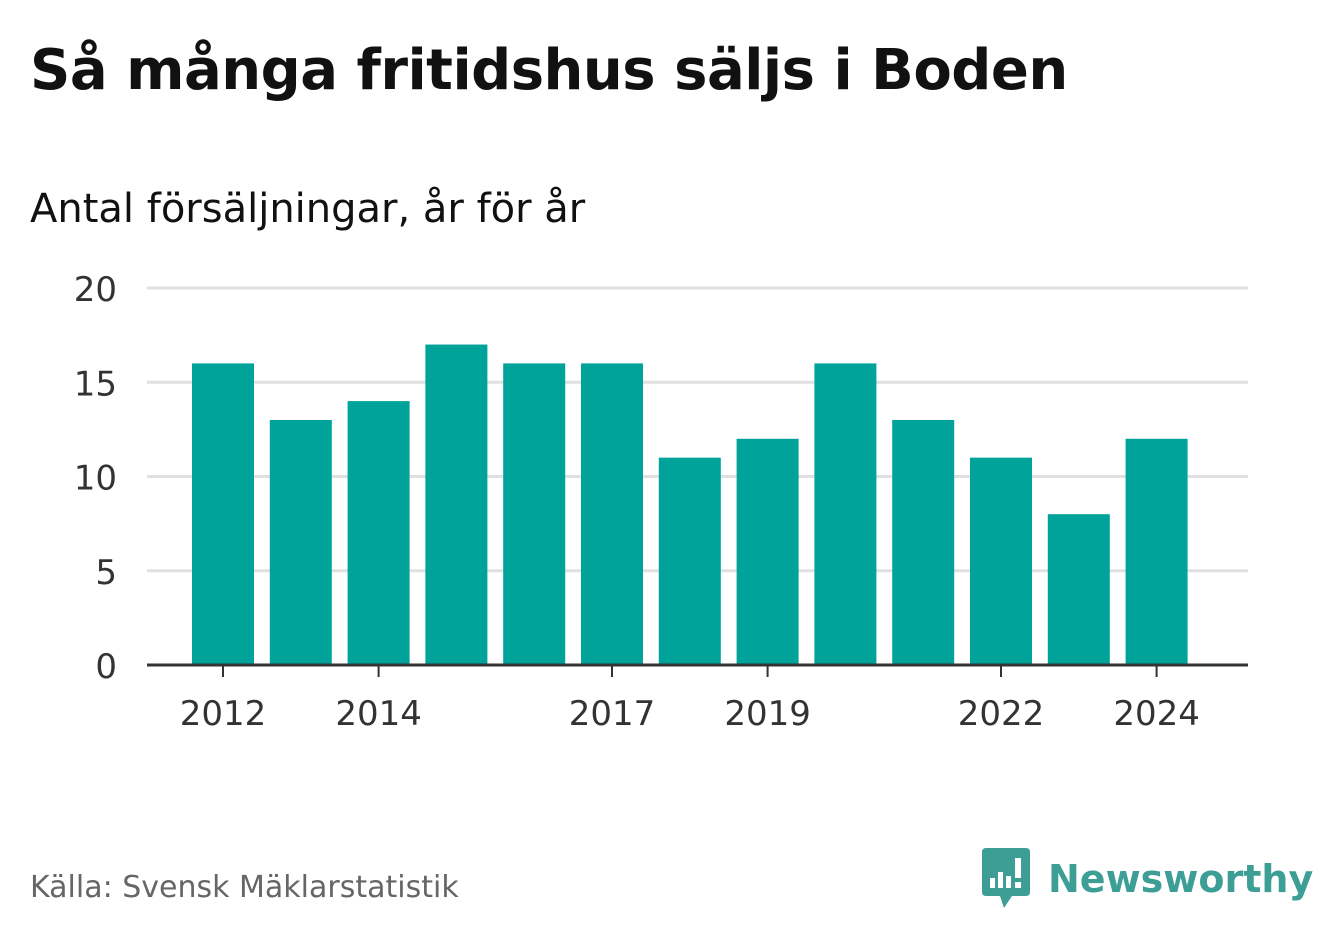  What do you see at coordinates (300, 542) in the screenshot?
I see `bar-2013` at bounding box center [300, 542].